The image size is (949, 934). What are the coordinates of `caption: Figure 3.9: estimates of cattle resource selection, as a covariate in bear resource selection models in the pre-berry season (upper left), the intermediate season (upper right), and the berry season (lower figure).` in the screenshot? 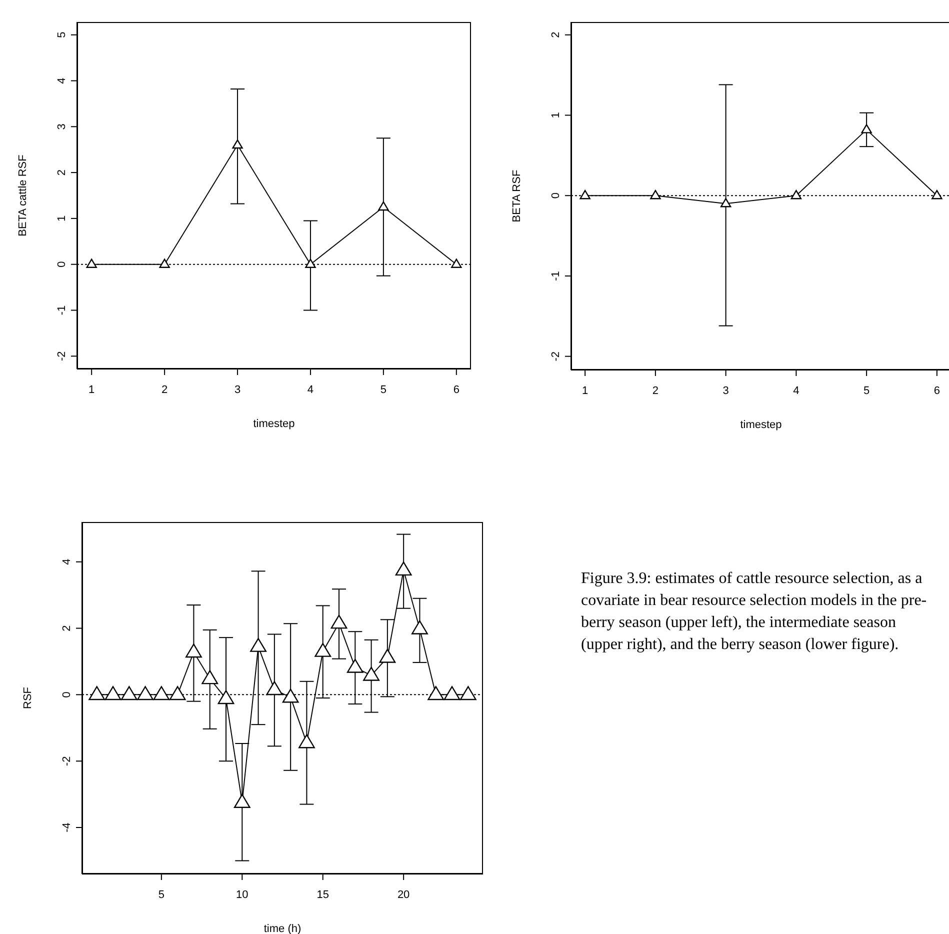 It's located at (754, 612).